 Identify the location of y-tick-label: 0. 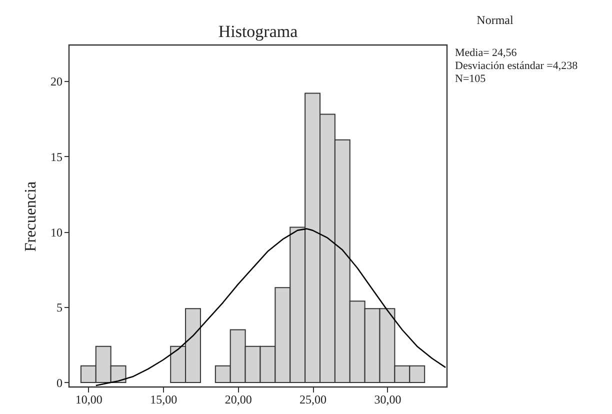
(59, 383).